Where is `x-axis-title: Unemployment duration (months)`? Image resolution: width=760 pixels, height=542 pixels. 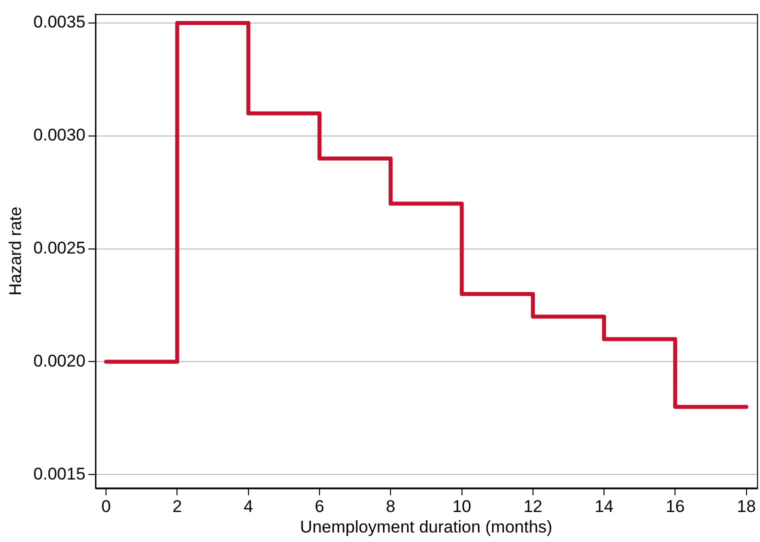 x-axis-title: Unemployment duration (months) is located at coordinates (426, 526).